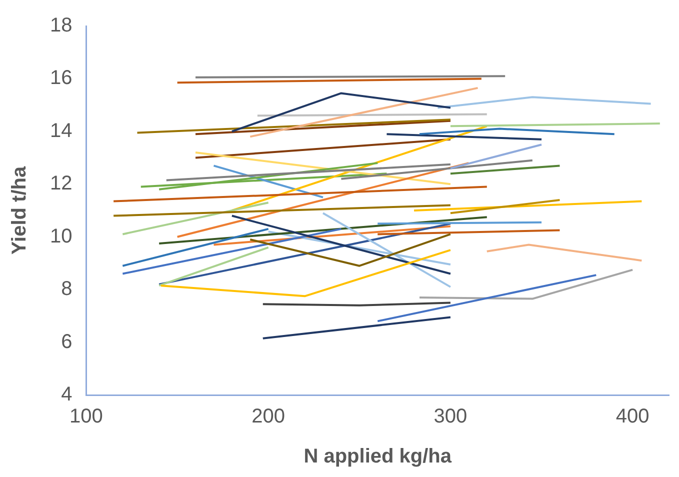  Describe the element at coordinates (61, 131) in the screenshot. I see `y-tick-label: 14` at that location.